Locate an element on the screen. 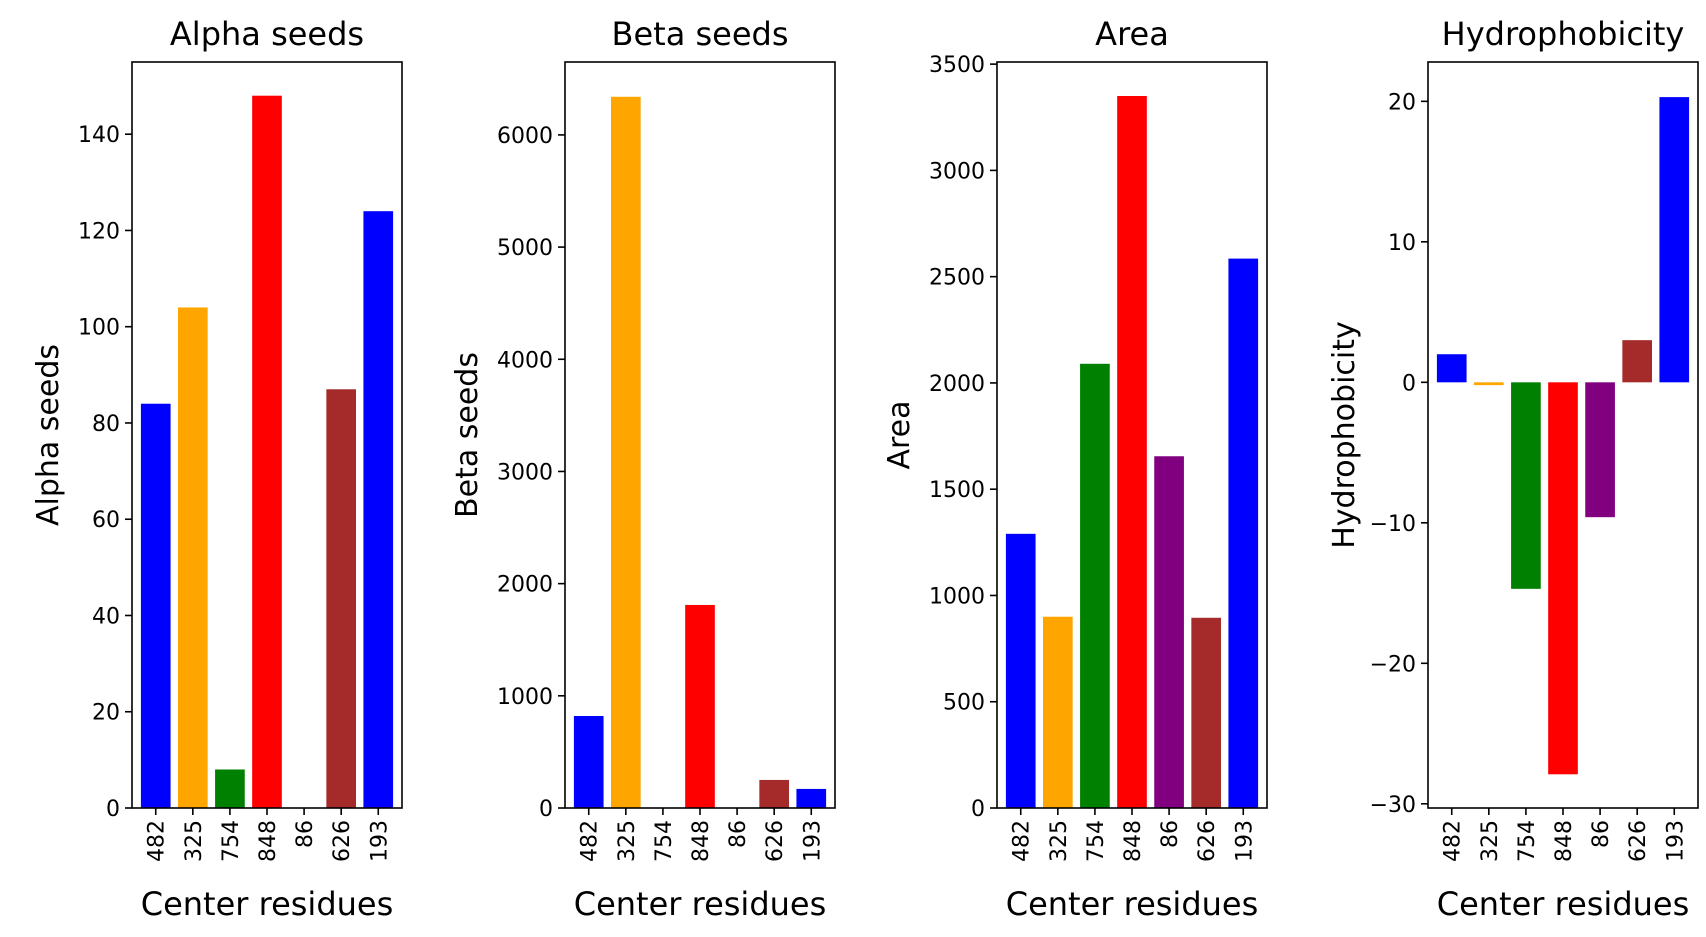 This screenshot has height=937, width=1706. chart-title: Area is located at coordinates (1132, 34).